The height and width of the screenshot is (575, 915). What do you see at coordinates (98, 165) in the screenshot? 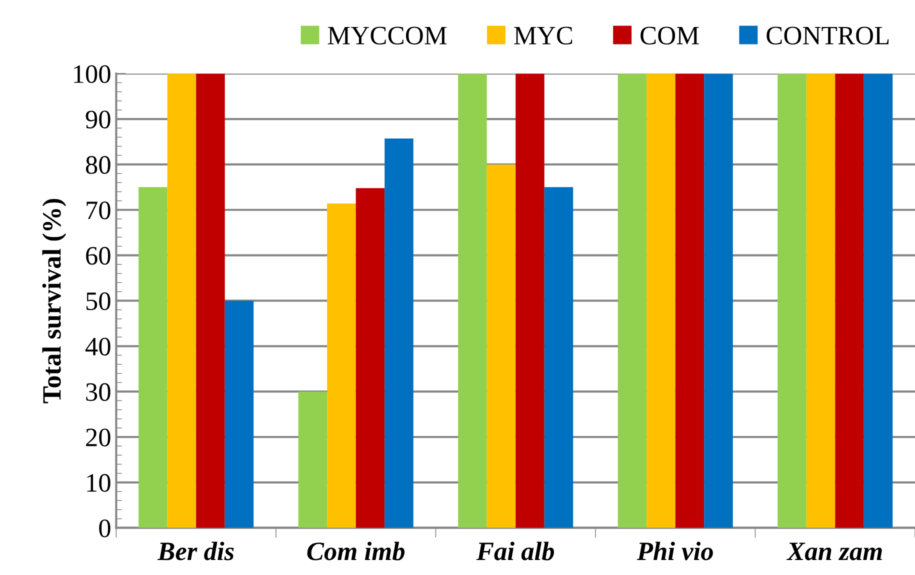
I see `y-tick-label: 80` at bounding box center [98, 165].